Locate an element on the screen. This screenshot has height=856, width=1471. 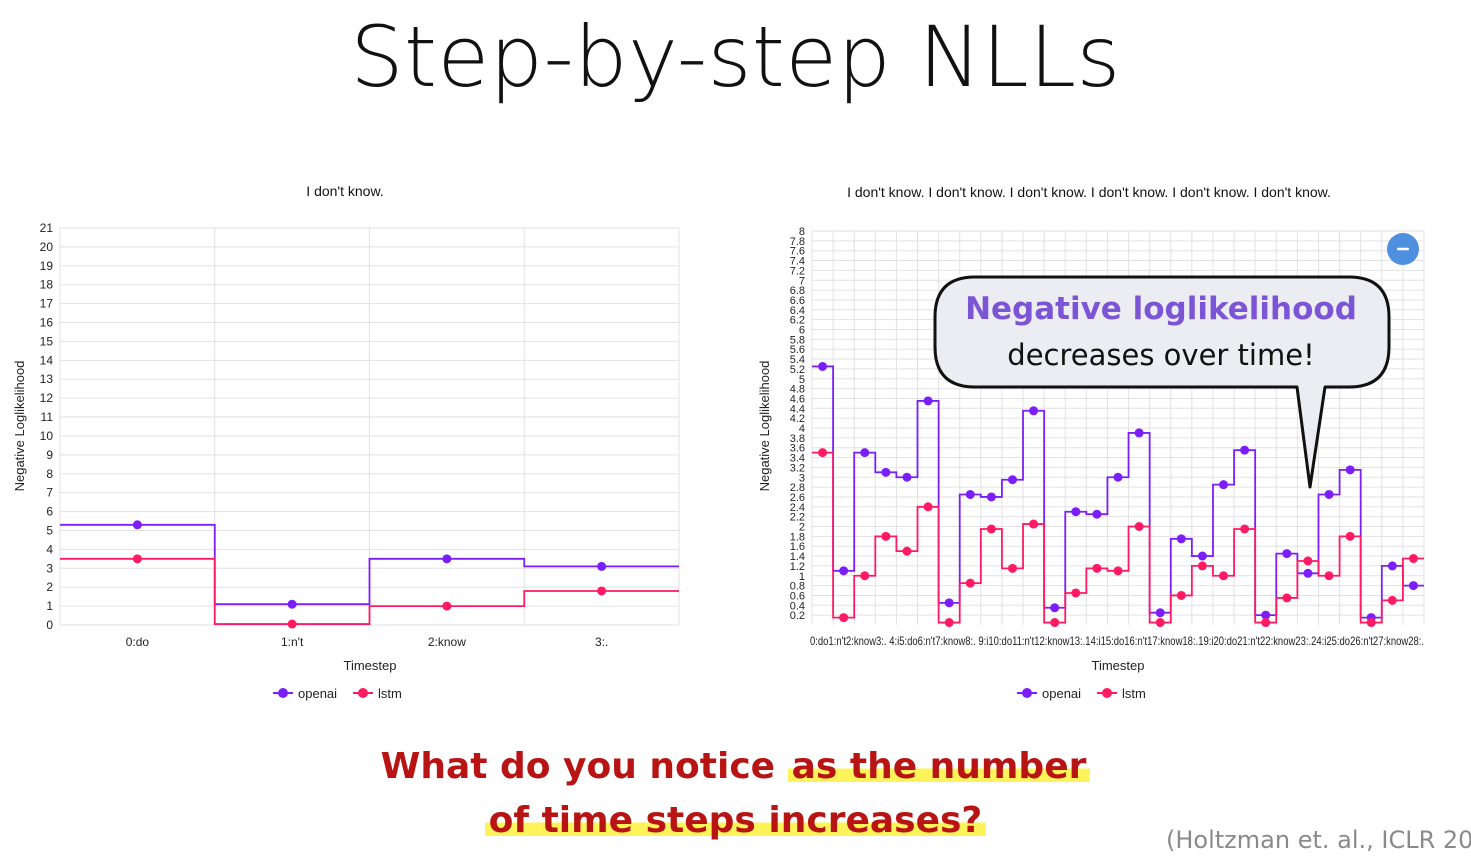
chart-right-series is located at coordinates (1118, 494).